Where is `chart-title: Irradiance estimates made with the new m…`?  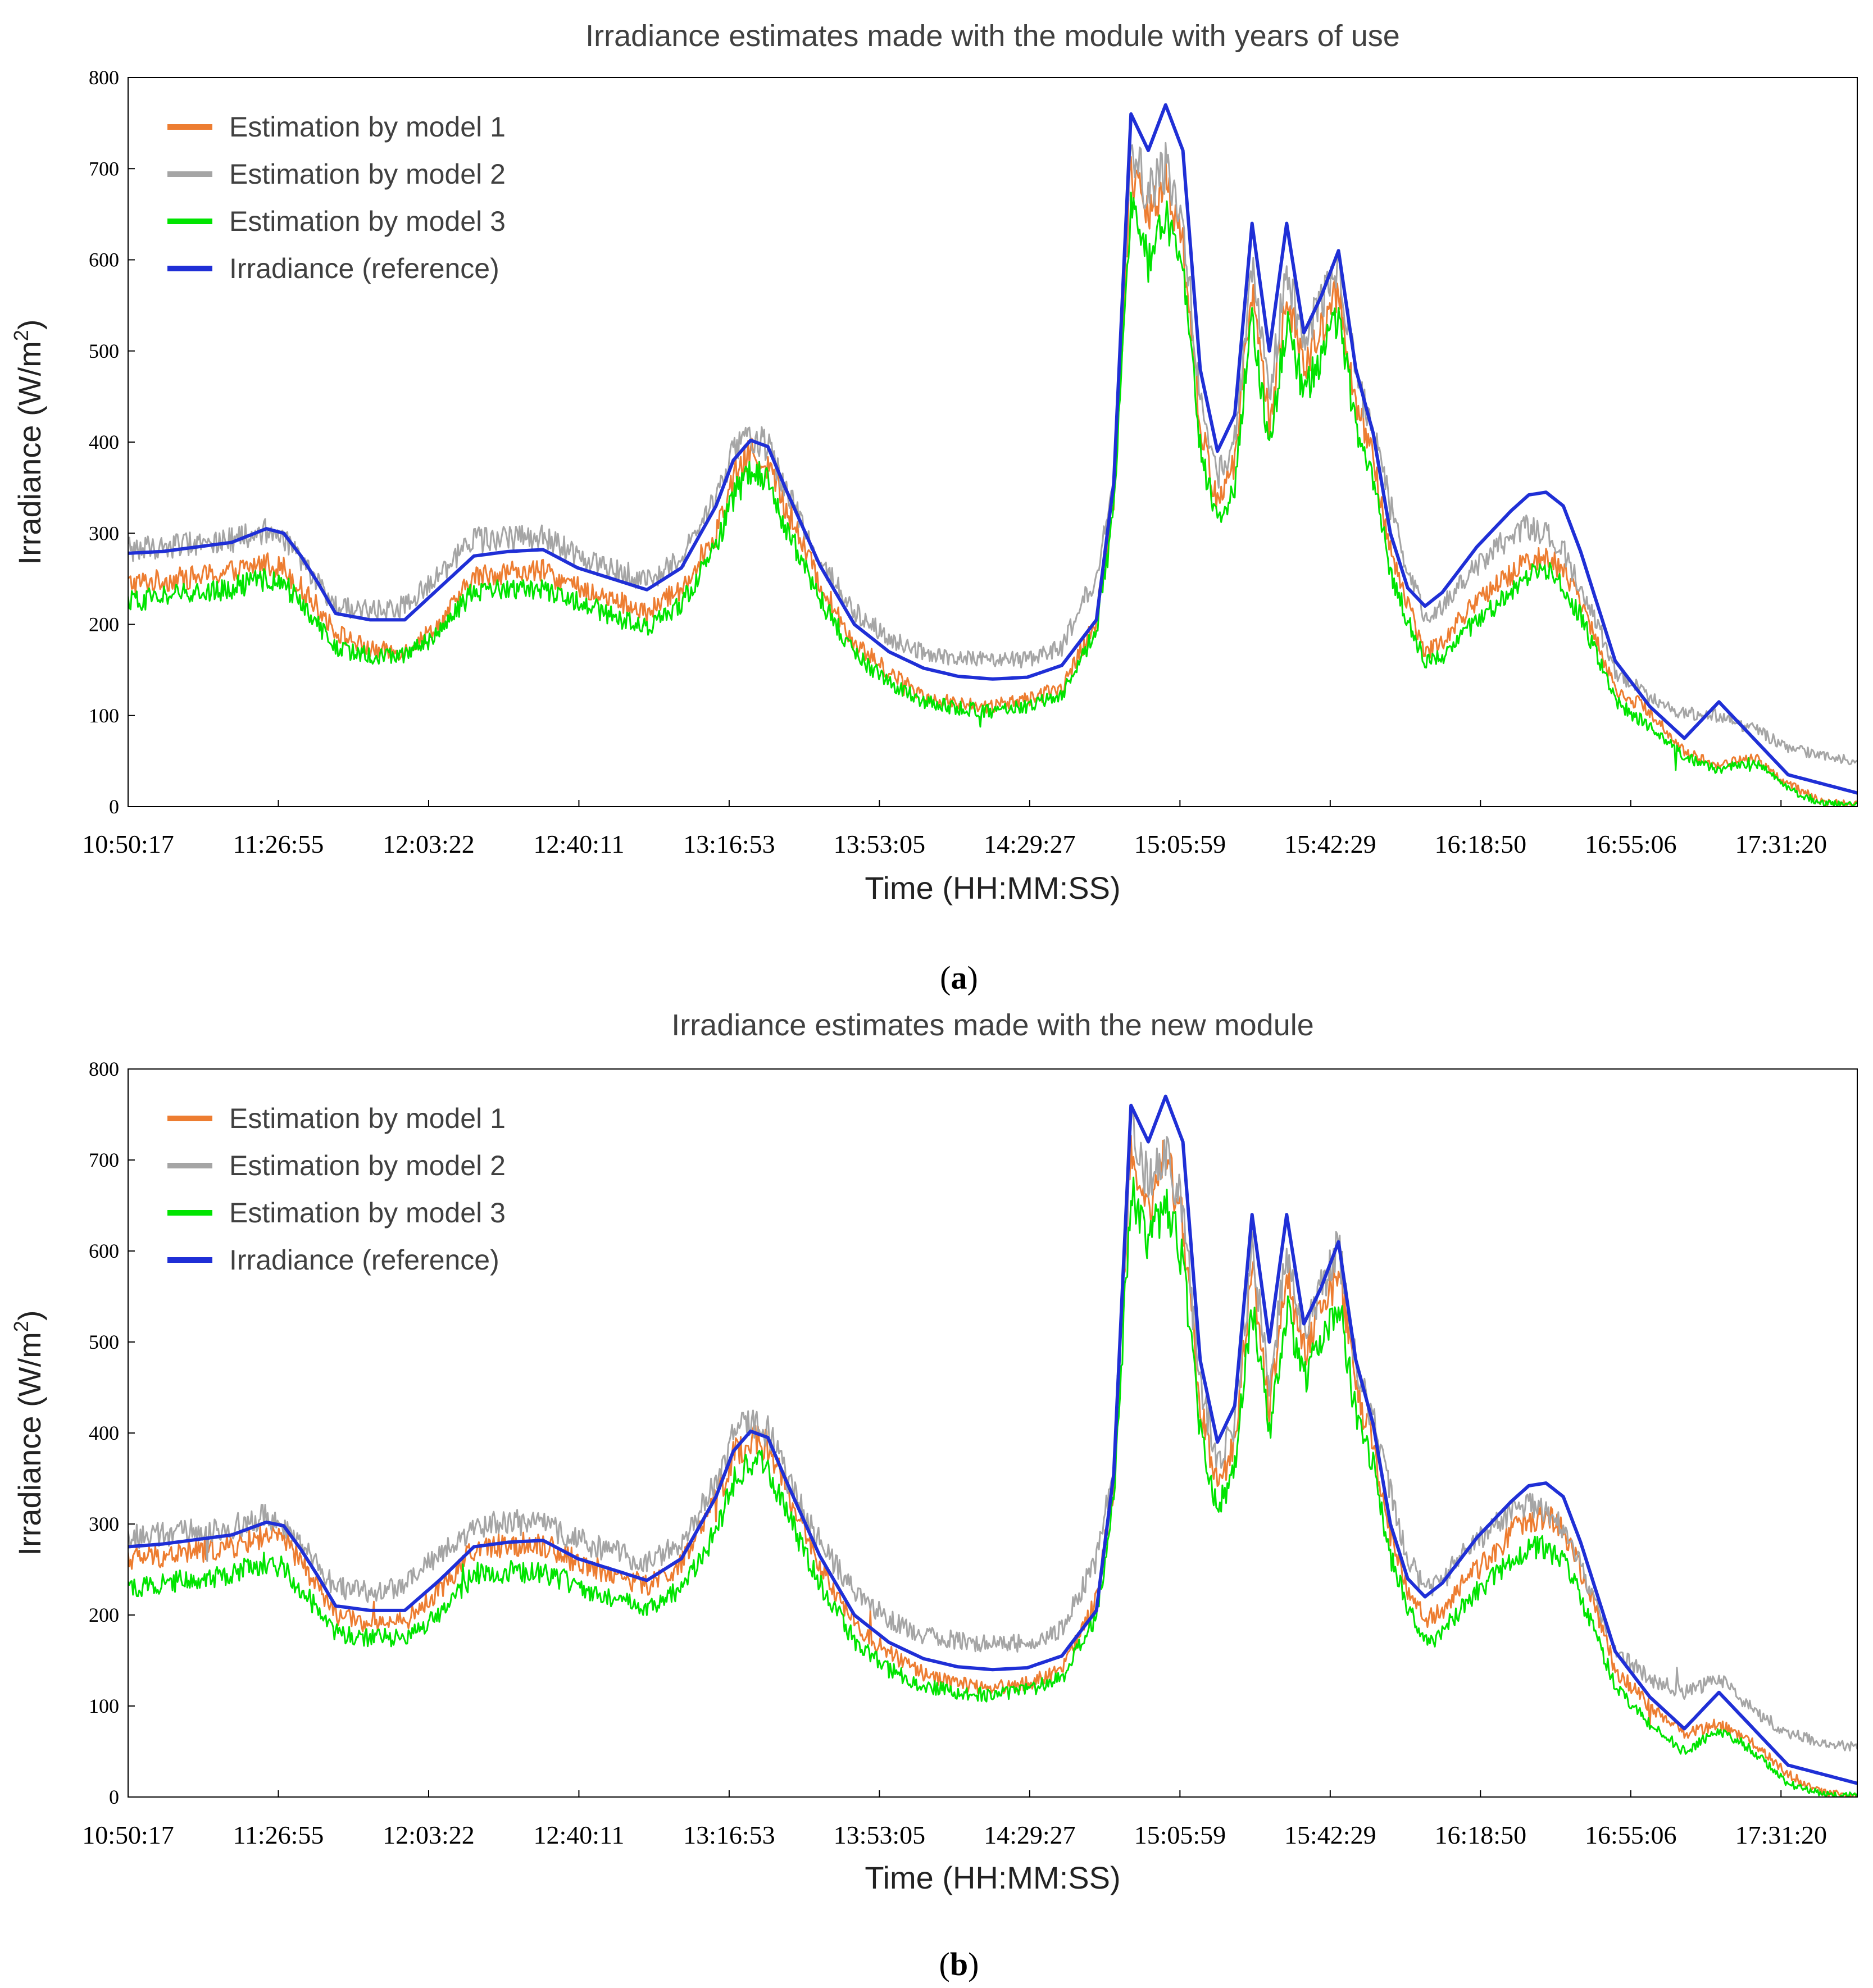
chart-title: Irradiance estimates made with the new m… is located at coordinates (992, 1025).